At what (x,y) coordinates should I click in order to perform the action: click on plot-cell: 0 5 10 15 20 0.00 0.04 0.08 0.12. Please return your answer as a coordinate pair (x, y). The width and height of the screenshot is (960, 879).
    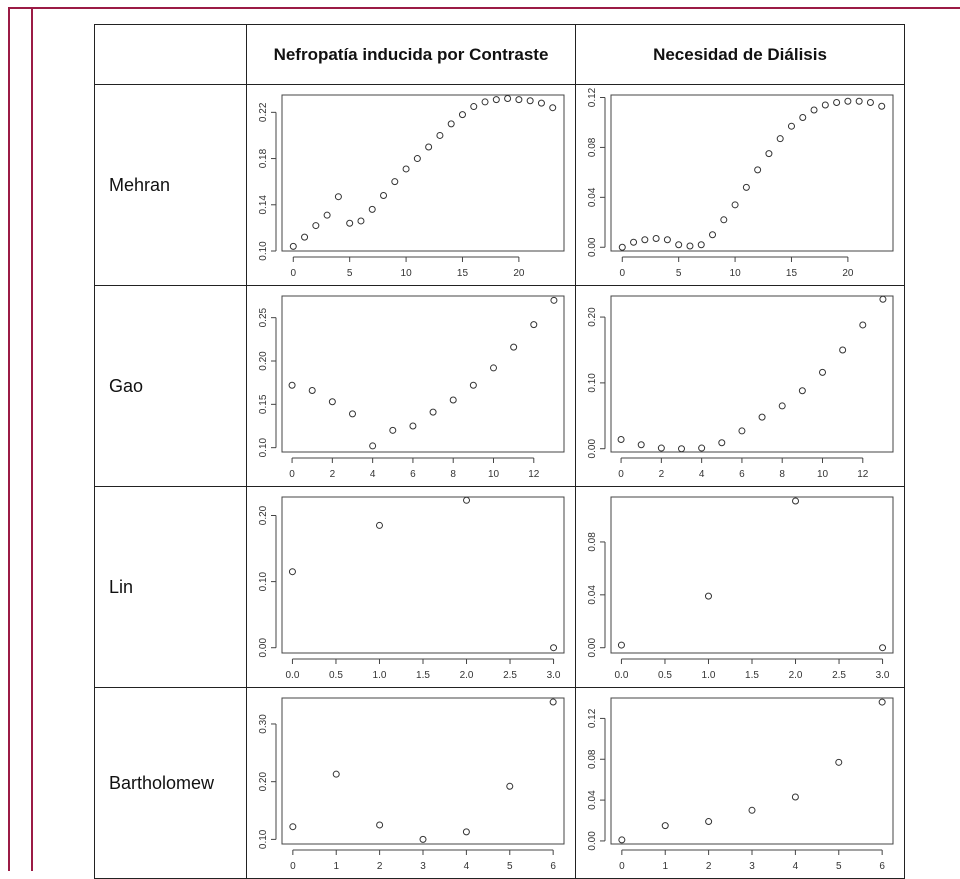
    Looking at the image, I should click on (740, 185).